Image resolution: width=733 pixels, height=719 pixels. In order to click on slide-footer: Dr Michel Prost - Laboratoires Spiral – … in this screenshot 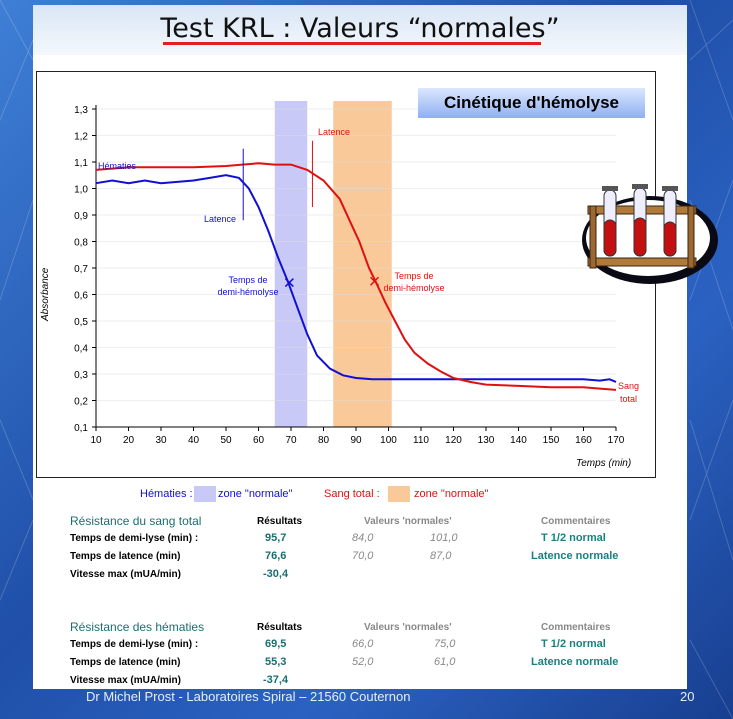, I will do `click(248, 696)`.